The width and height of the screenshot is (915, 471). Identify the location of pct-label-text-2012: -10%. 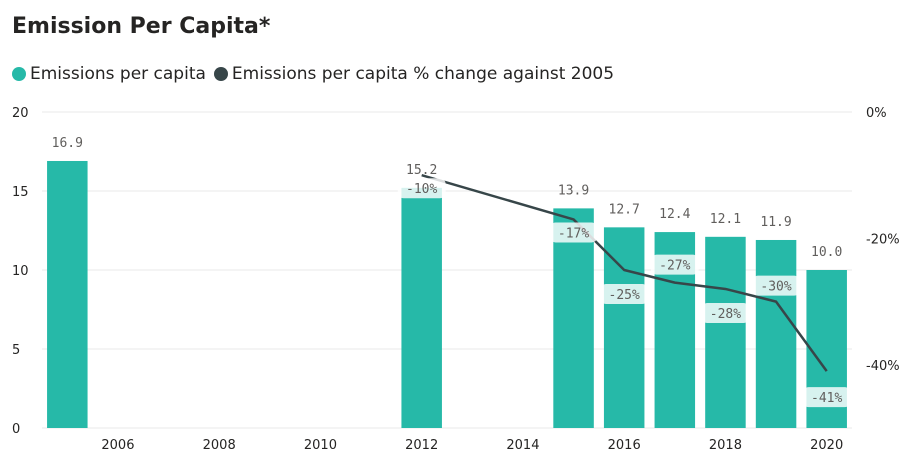
(421, 189).